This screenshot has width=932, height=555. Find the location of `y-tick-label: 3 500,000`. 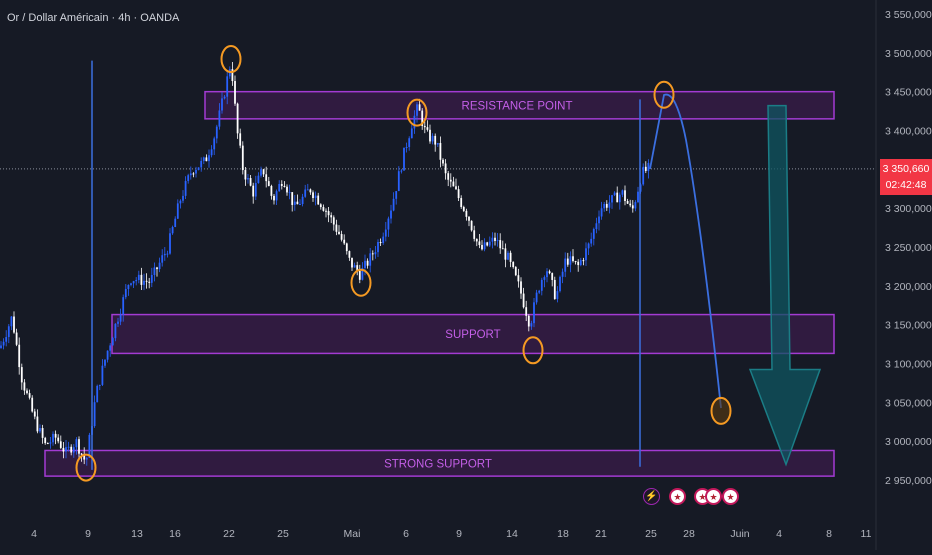

y-tick-label: 3 500,000 is located at coordinates (908, 54).